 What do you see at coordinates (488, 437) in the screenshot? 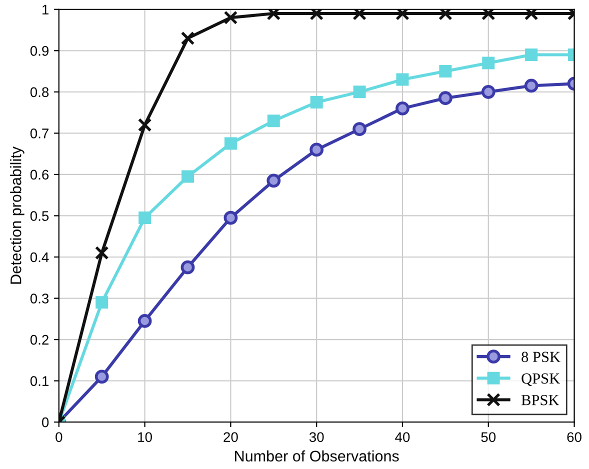
I see `x-tick-label: 50` at bounding box center [488, 437].